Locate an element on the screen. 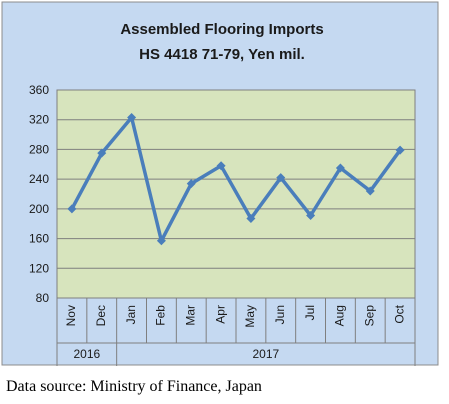  x-tick-label-may: May is located at coordinates (250, 316).